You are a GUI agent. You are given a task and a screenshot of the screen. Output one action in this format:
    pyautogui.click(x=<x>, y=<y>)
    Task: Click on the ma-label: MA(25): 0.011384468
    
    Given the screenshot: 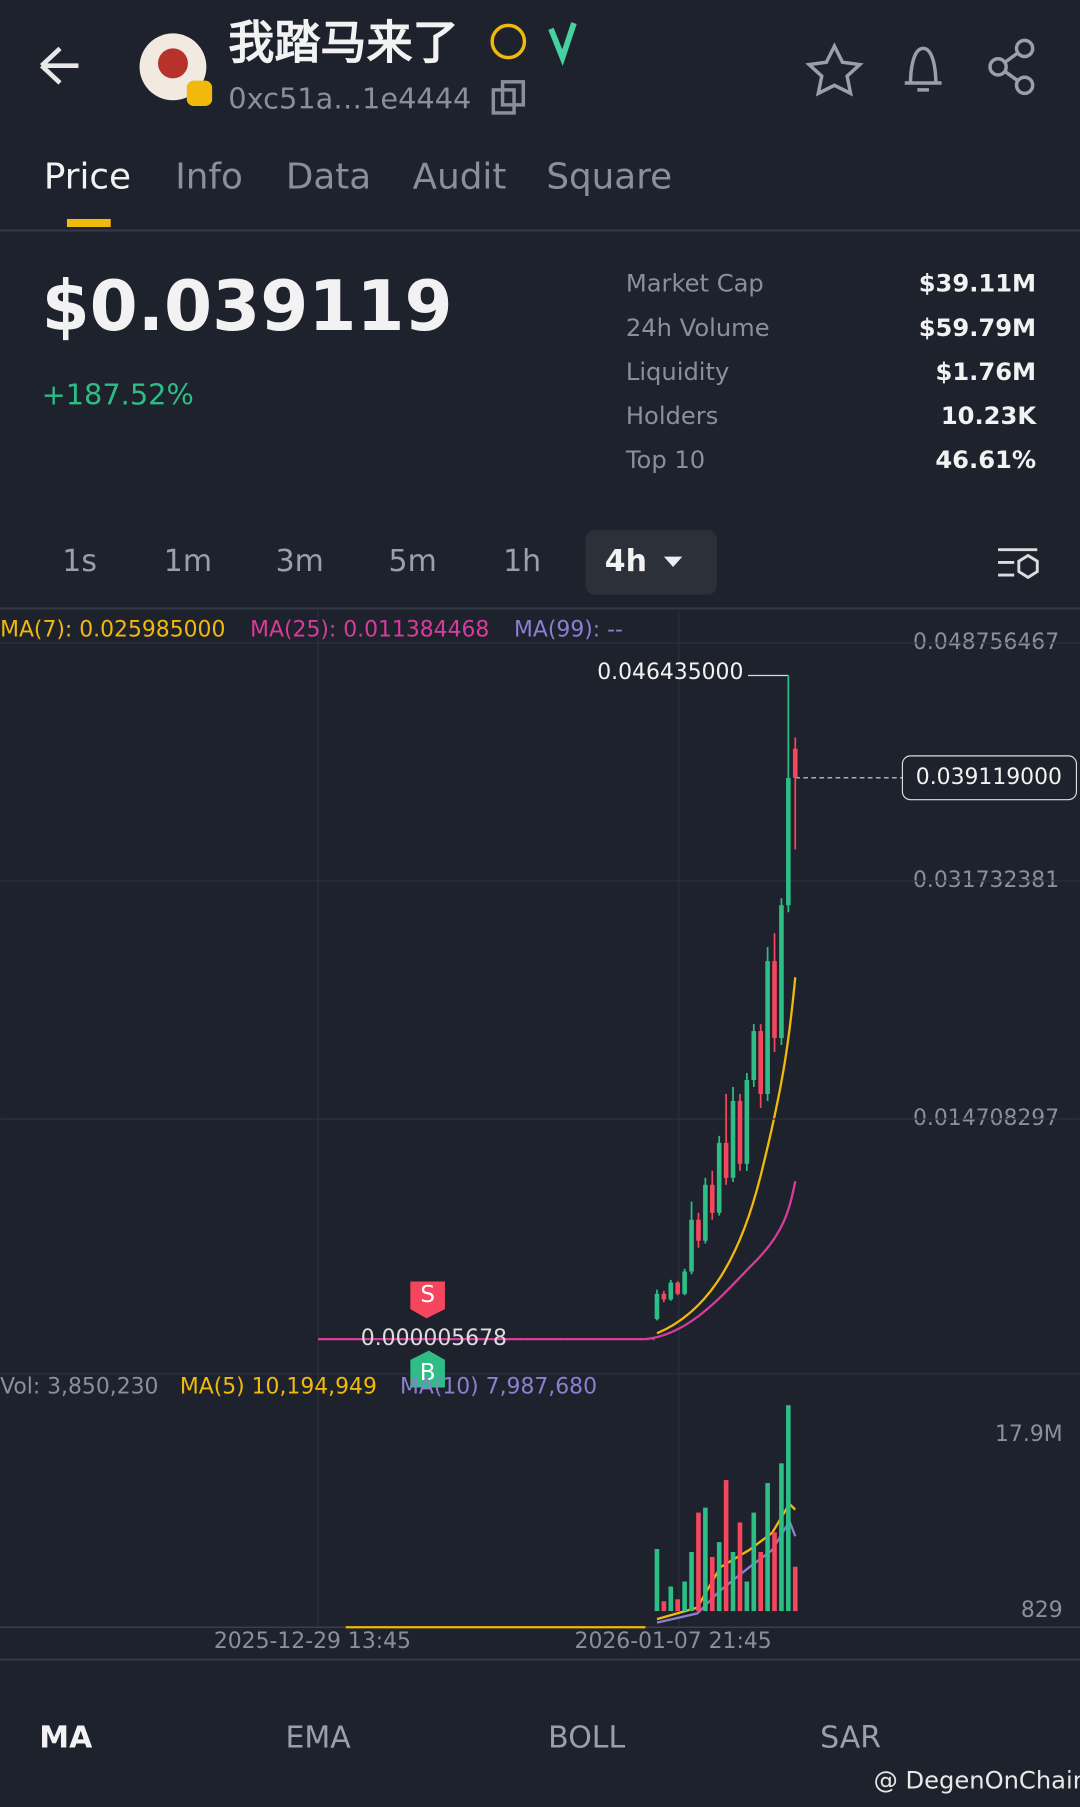 What is the action you would take?
    pyautogui.click(x=369, y=629)
    